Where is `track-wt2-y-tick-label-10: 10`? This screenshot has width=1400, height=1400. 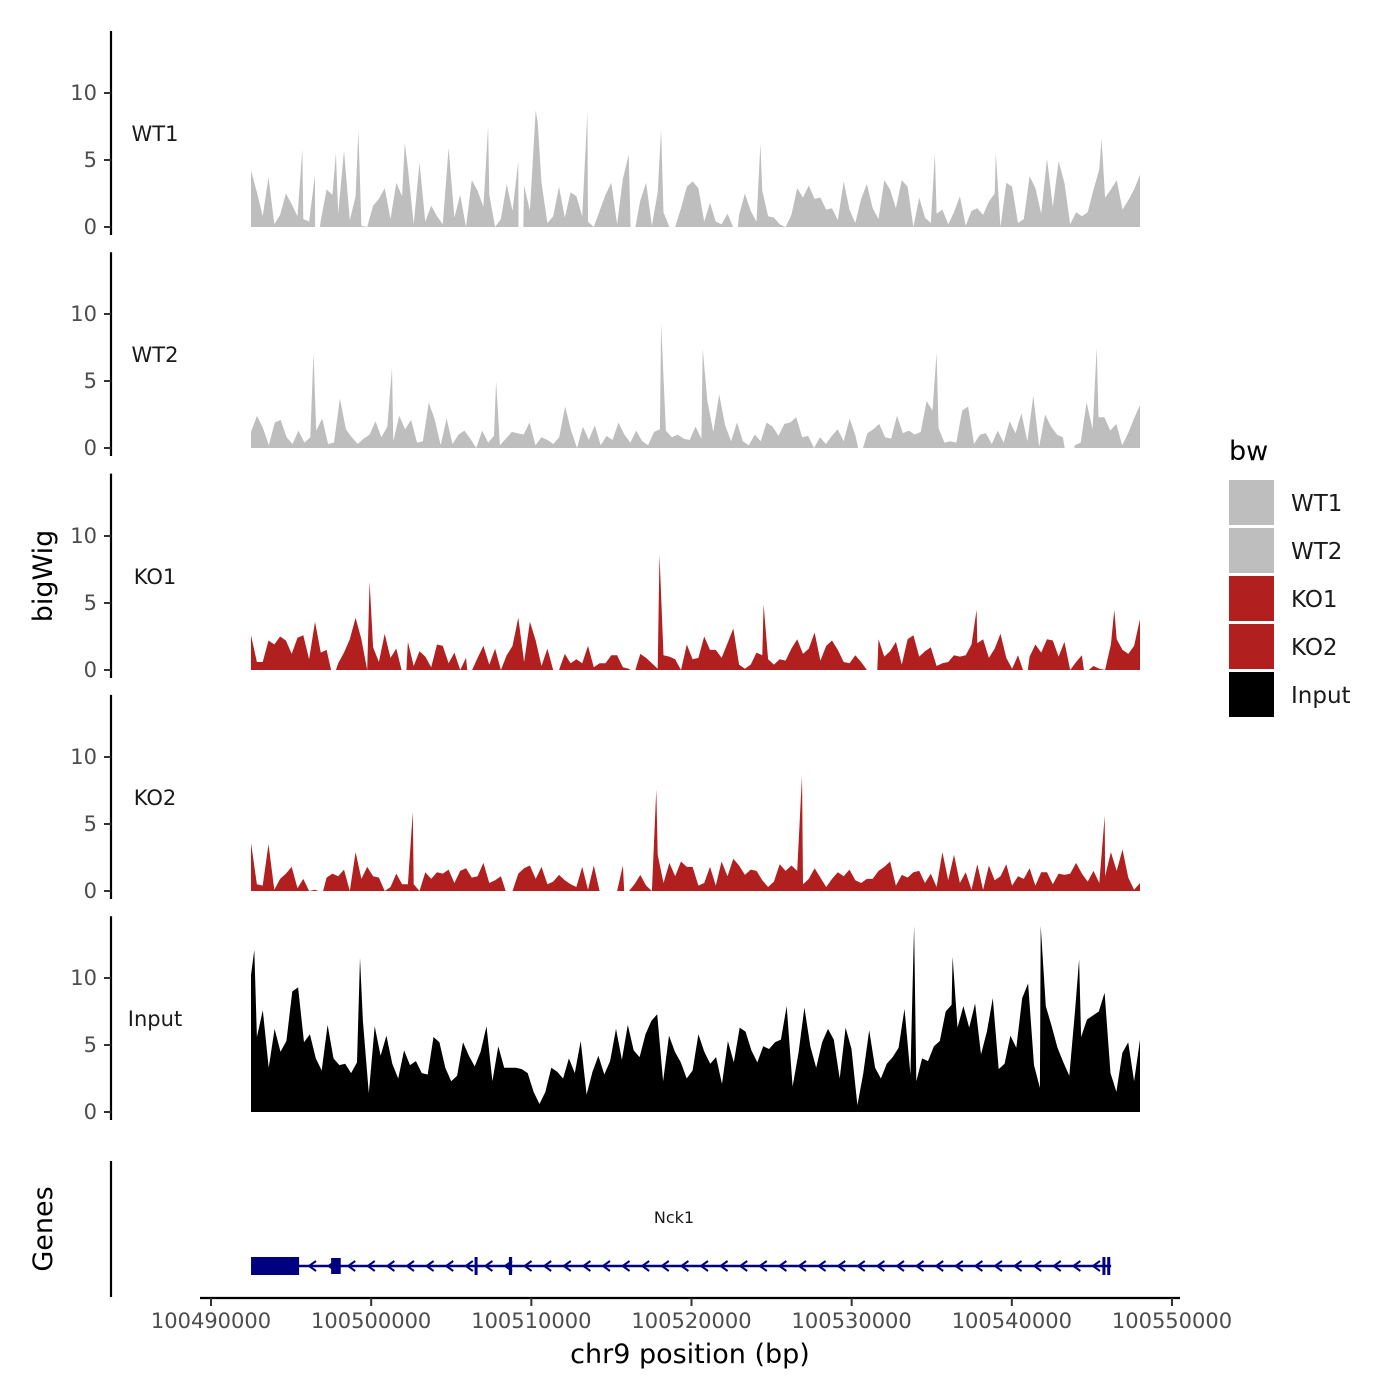 track-wt2-y-tick-label-10: 10 is located at coordinates (83, 314).